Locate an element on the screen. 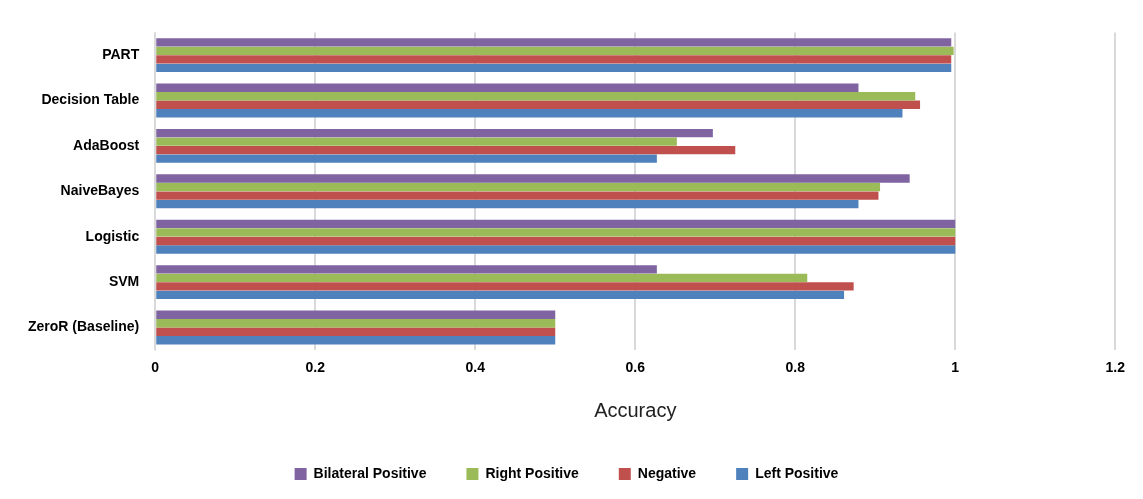 The height and width of the screenshot is (499, 1143). y-tick-label: SVM is located at coordinates (124, 280).